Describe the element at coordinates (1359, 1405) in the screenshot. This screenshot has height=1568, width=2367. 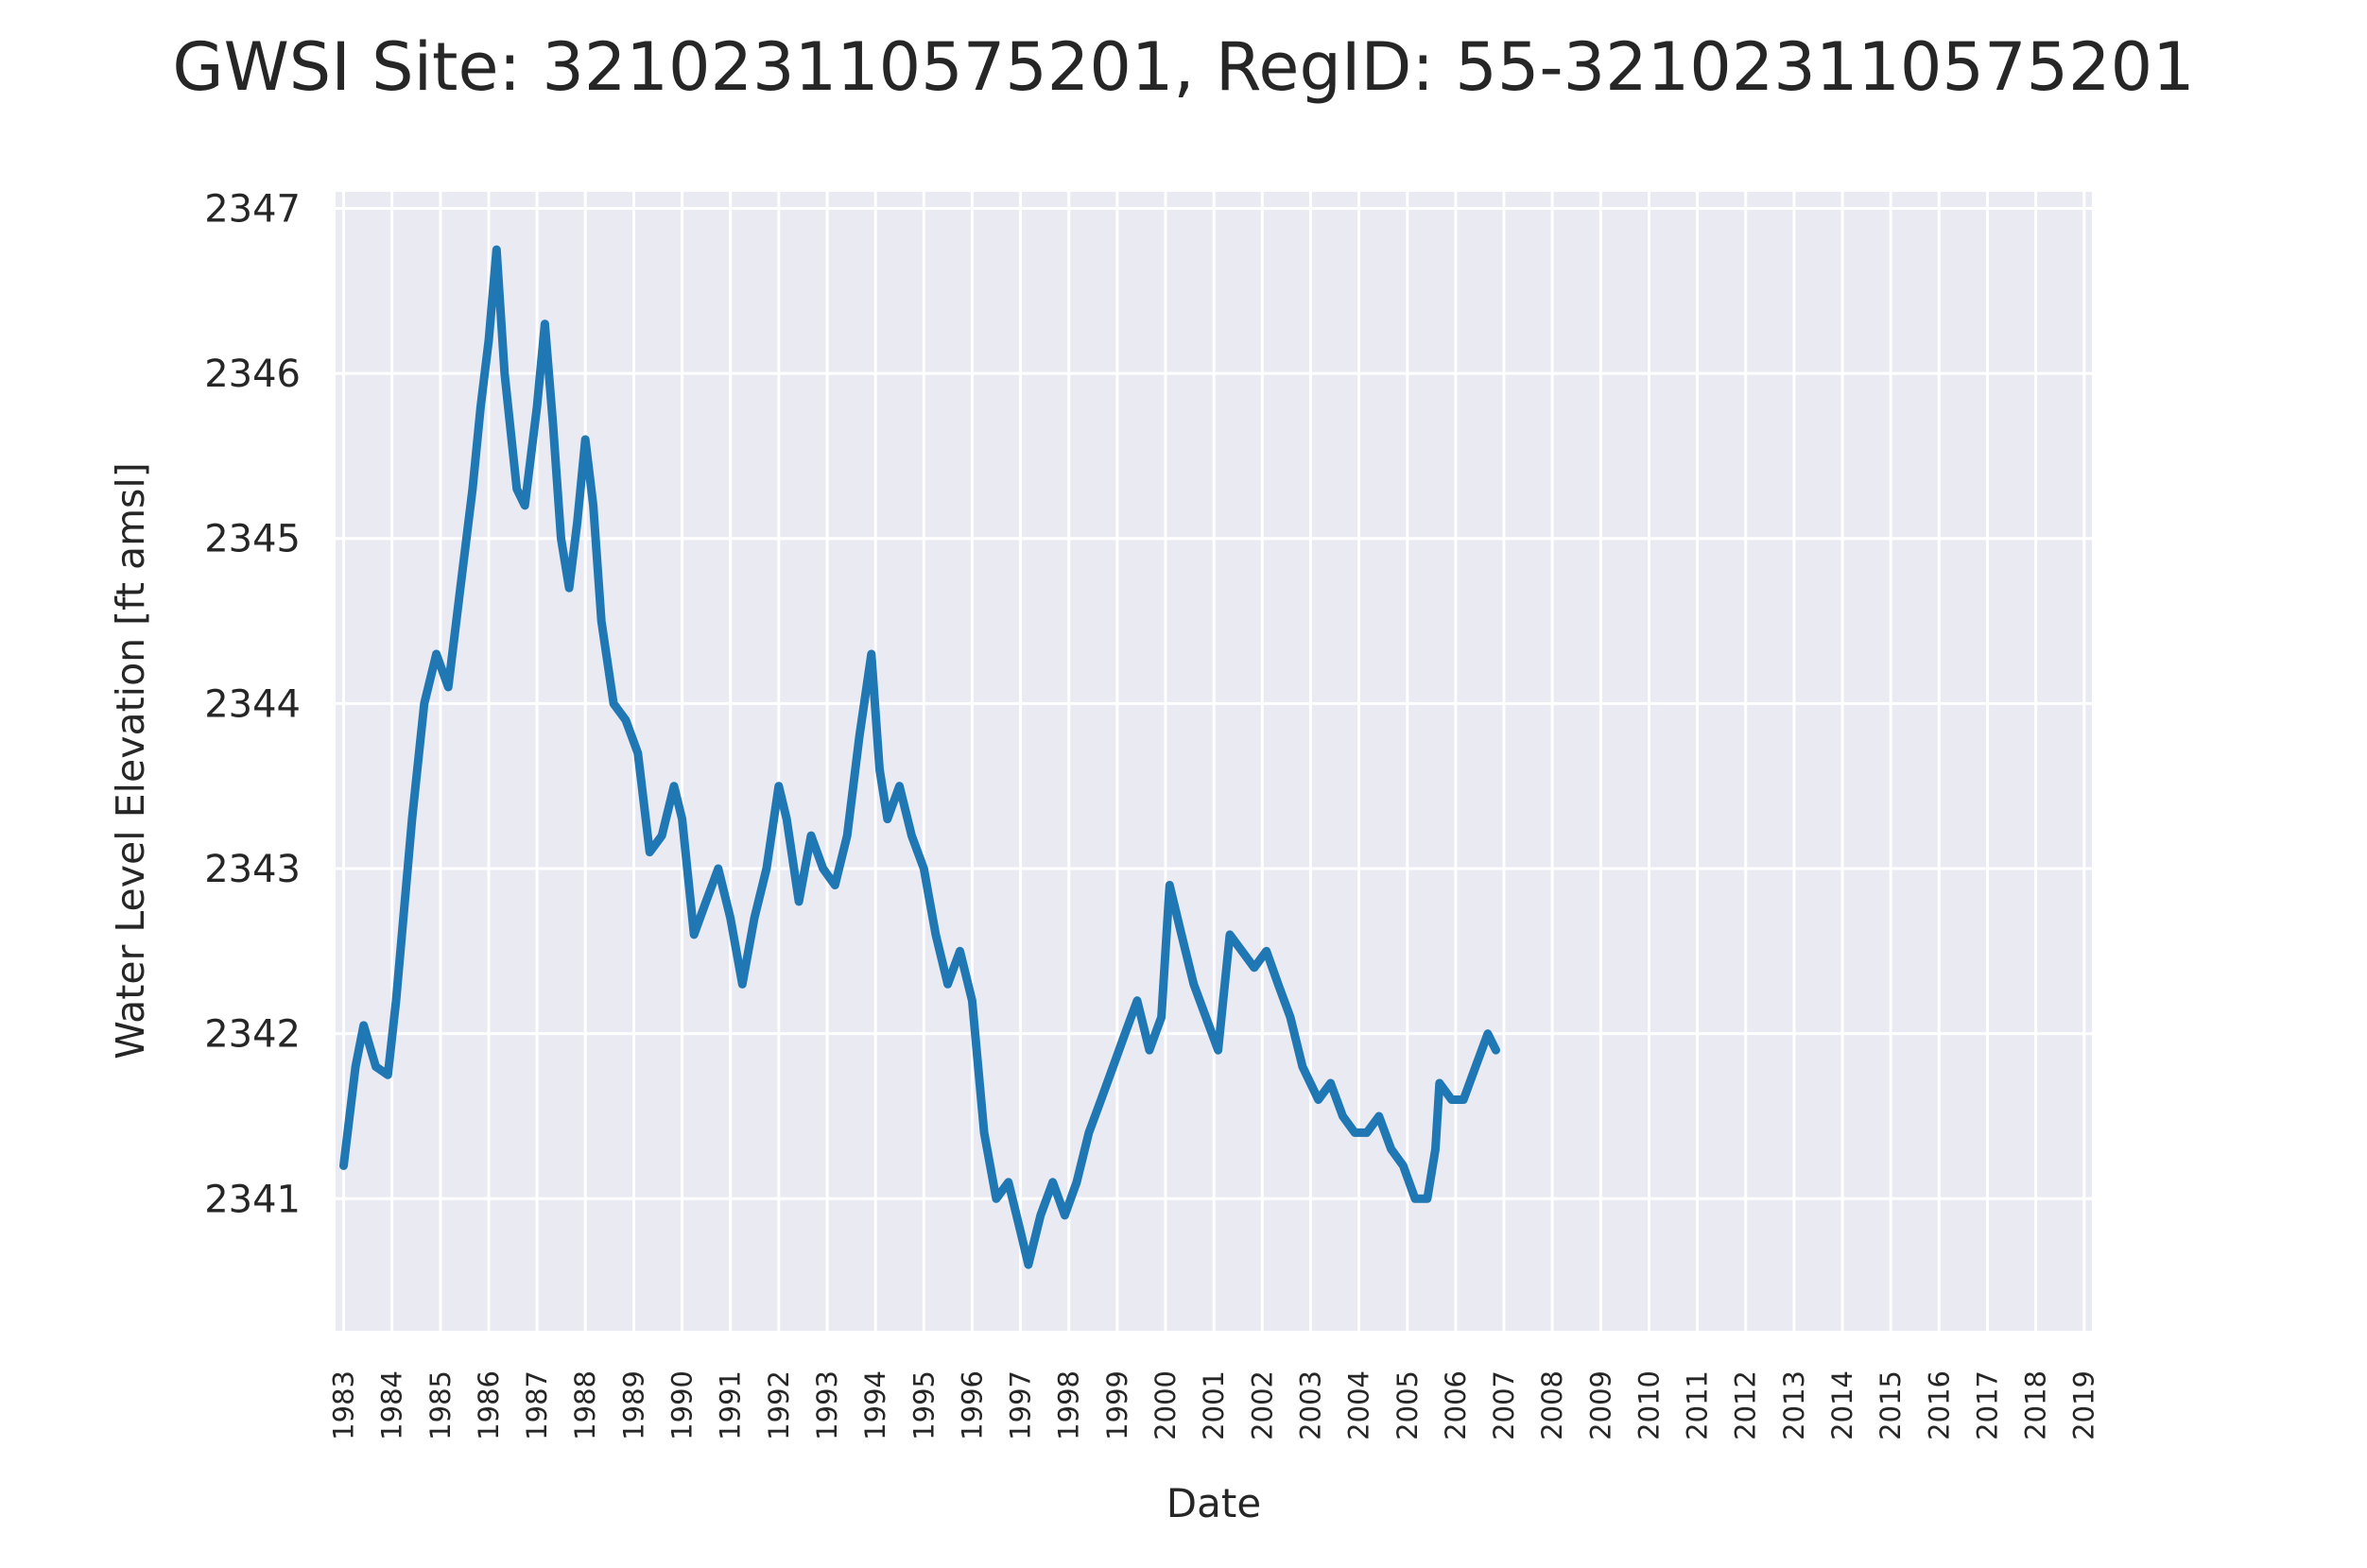
I see `x-tick-label: 2004` at that location.